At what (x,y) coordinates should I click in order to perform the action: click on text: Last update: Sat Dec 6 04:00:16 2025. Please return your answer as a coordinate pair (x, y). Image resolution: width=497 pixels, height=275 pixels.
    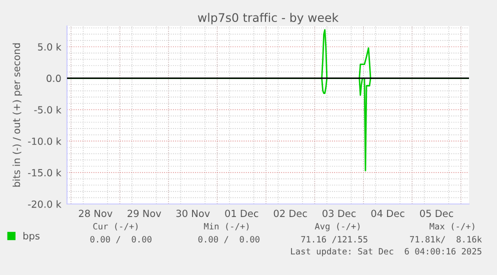
    Looking at the image, I should click on (386, 252).